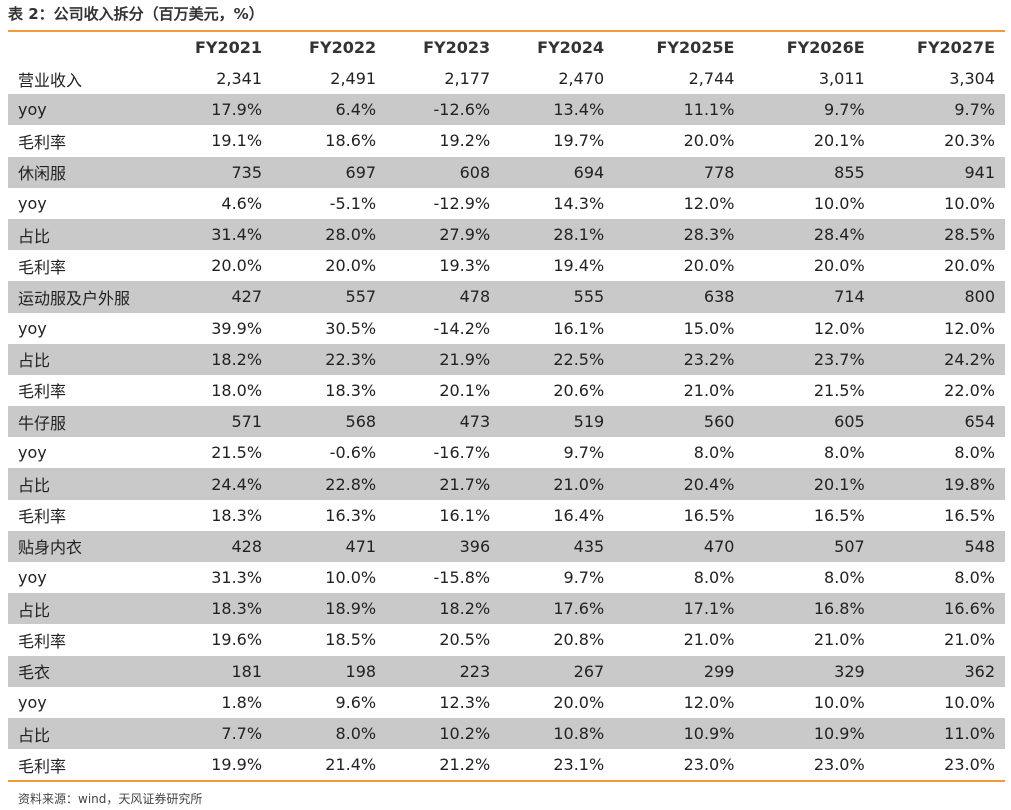 The height and width of the screenshot is (810, 1011). Describe the element at coordinates (969, 390) in the screenshot. I see `cell: 22.0%` at that location.